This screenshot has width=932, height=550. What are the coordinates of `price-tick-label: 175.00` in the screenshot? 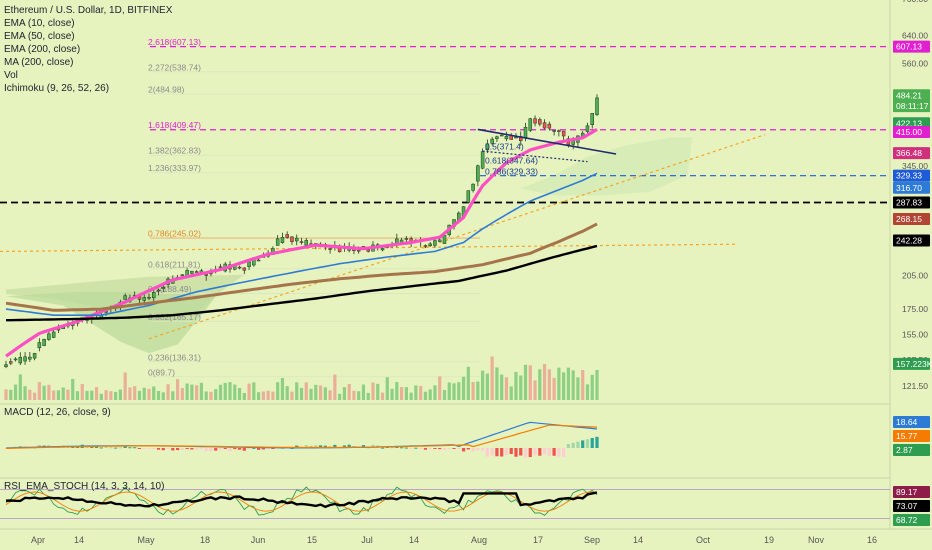 It's located at (915, 309).